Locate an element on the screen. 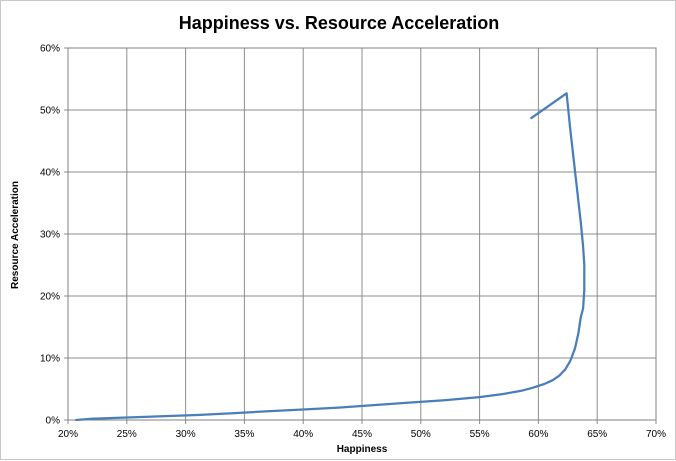 This screenshot has width=676, height=461. x-tick-label: 50% is located at coordinates (421, 434).